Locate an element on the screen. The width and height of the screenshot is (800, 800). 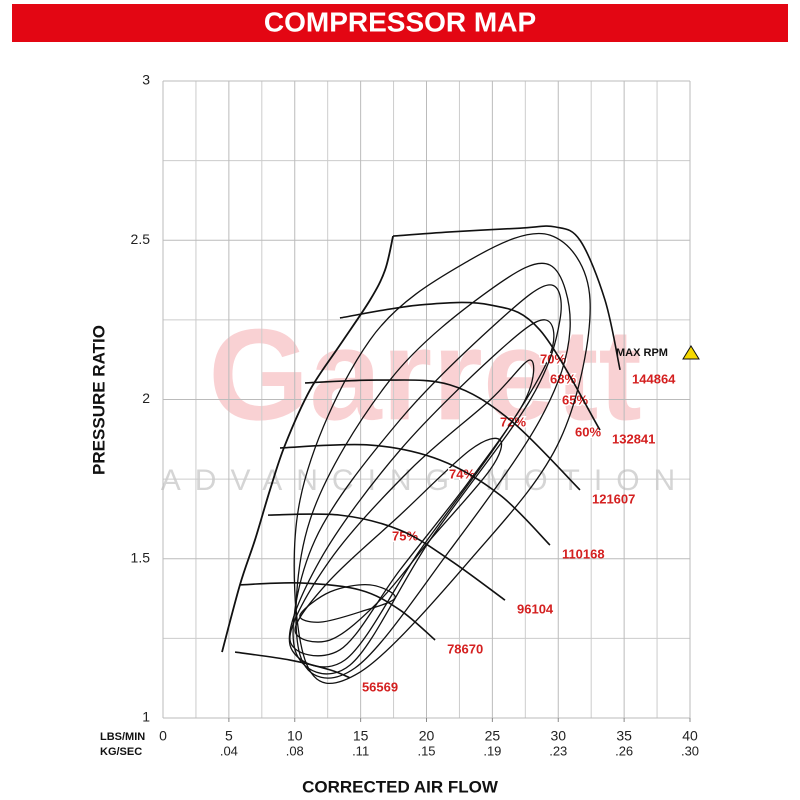
x-tick-label: 5 is located at coordinates (229, 736).